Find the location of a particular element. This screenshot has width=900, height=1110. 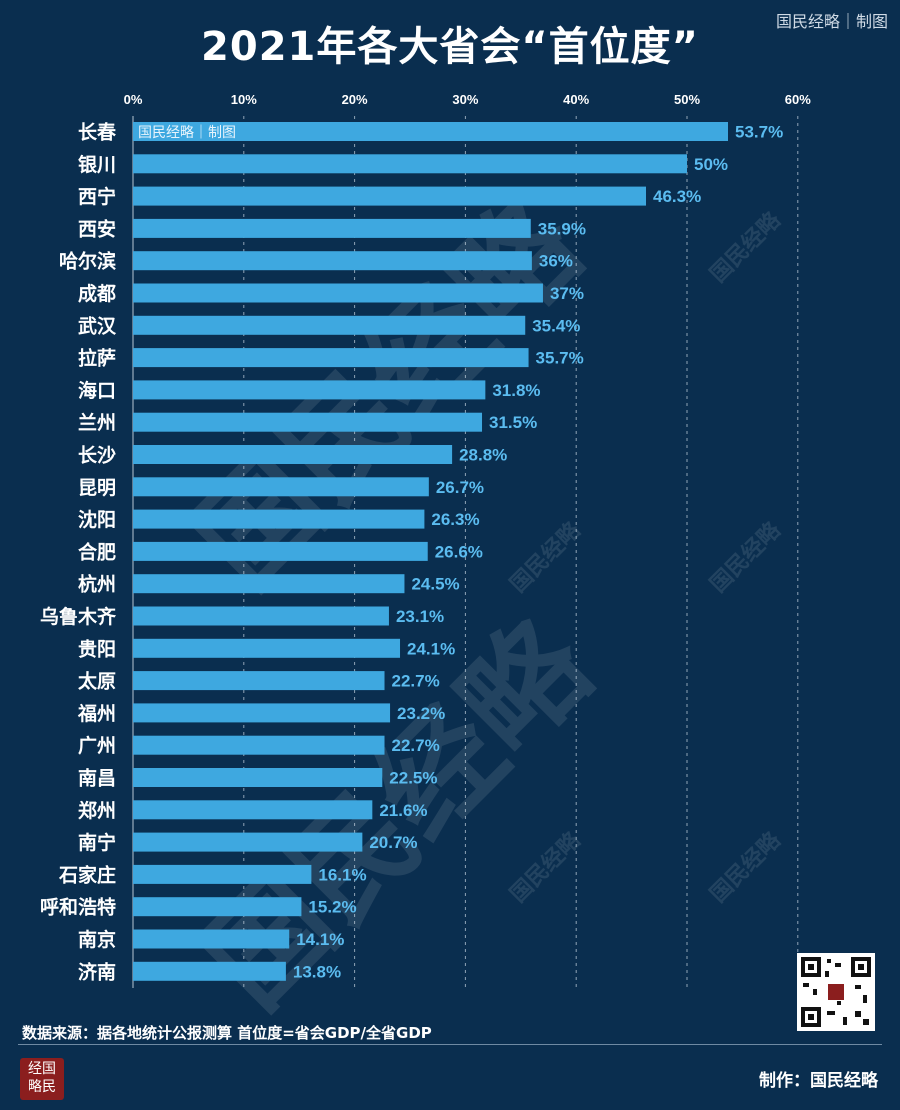

brand-logo: 经国 略民 is located at coordinates (42, 1079).